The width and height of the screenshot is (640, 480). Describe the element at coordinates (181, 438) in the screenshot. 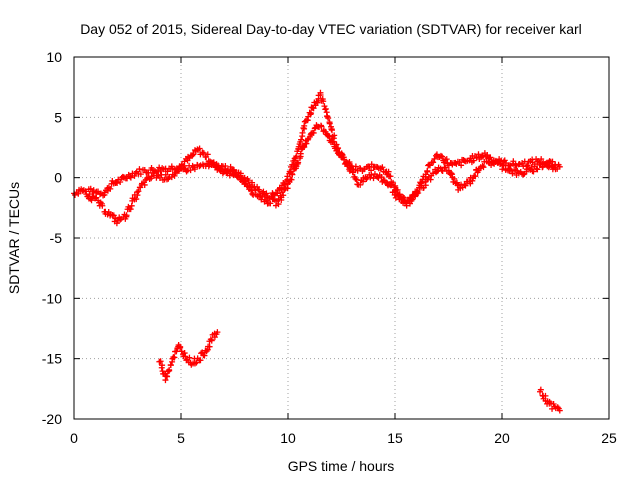

I see `x-tick-label: 5` at that location.